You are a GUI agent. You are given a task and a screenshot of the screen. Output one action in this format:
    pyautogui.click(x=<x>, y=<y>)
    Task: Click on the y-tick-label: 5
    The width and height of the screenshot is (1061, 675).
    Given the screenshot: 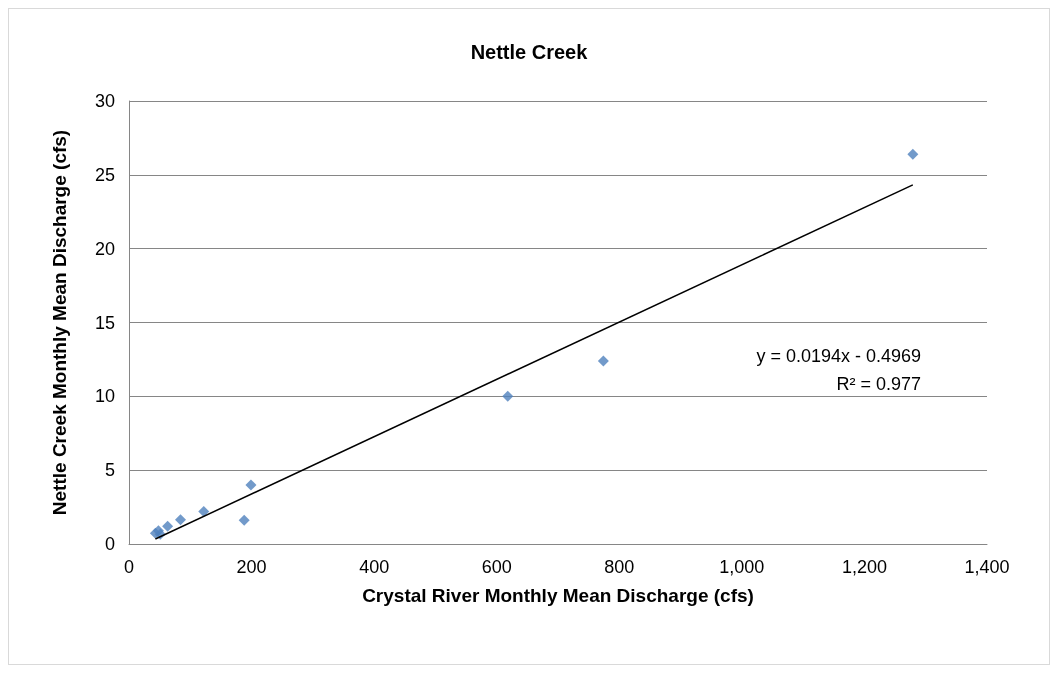 What is the action you would take?
    pyautogui.click(x=109, y=470)
    